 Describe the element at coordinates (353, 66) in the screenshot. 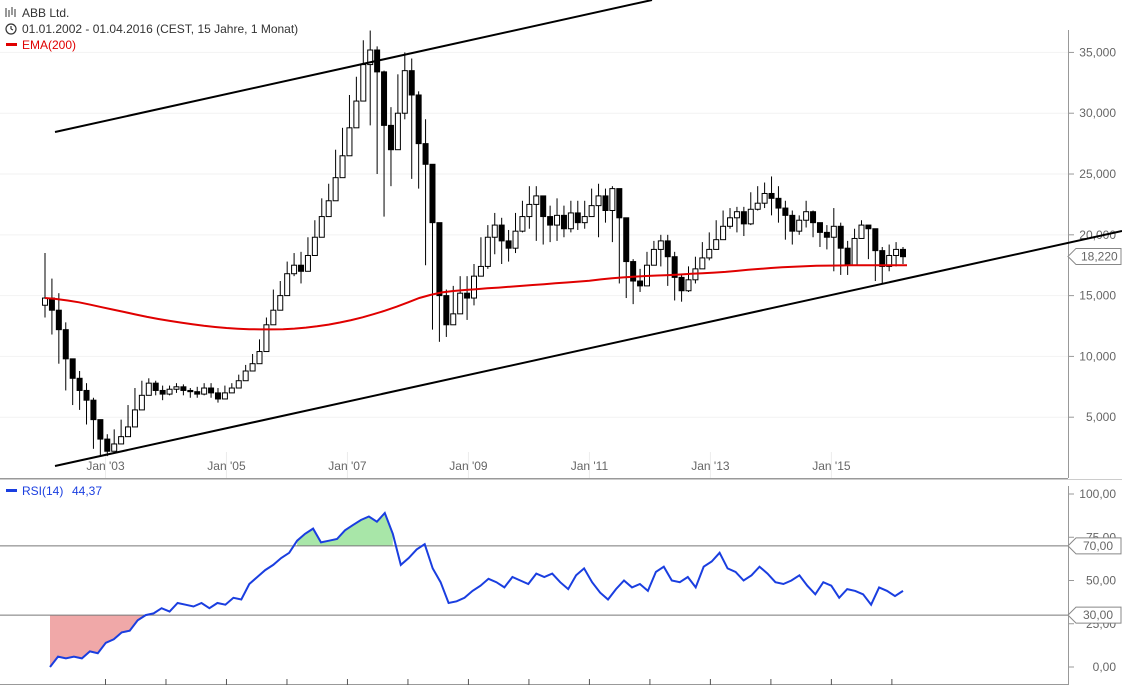

I see `resistance-trendline` at that location.